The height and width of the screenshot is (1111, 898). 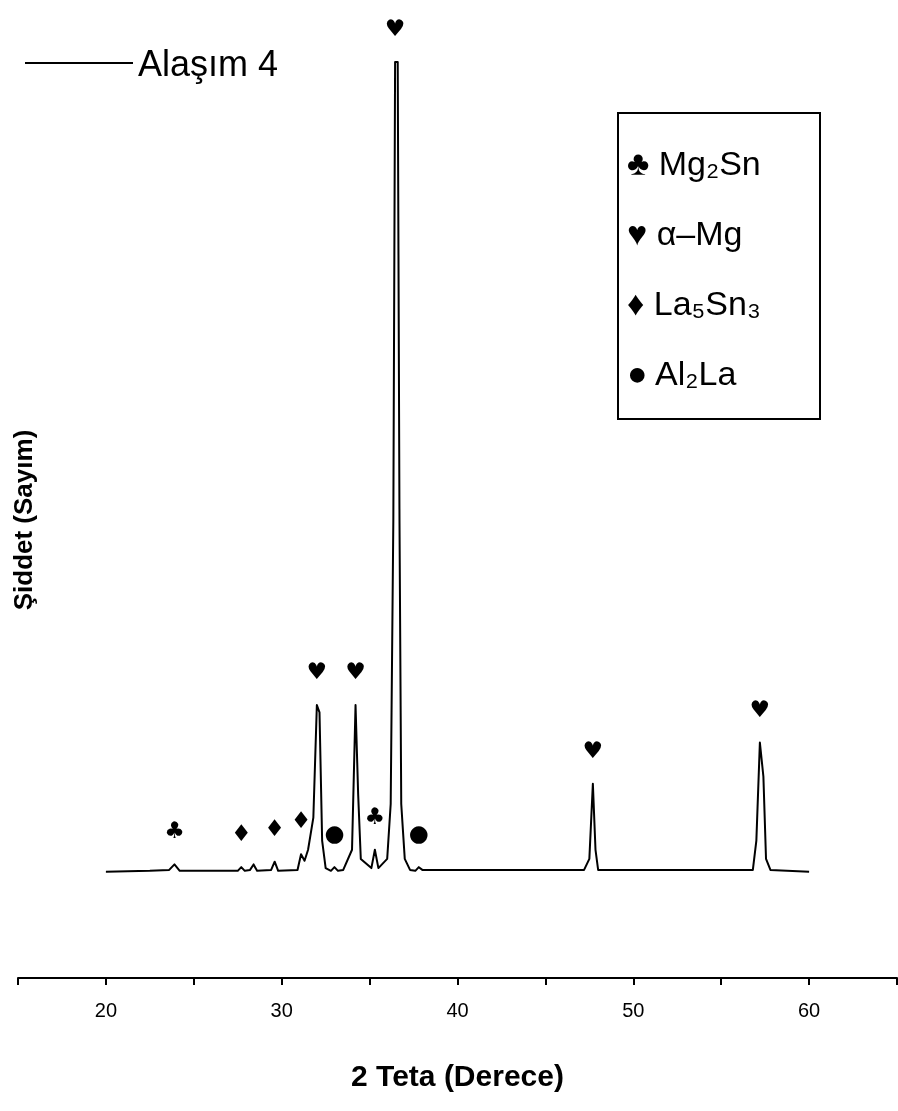 I want to click on x-tick-label: 40, so click(x=457, y=1010).